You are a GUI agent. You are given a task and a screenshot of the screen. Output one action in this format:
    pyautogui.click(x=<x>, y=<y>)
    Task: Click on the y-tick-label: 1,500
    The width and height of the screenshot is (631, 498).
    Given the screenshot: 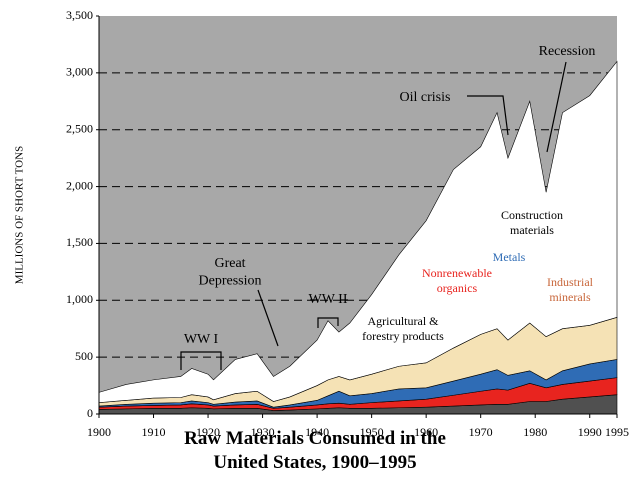 What is the action you would take?
    pyautogui.click(x=79, y=242)
    